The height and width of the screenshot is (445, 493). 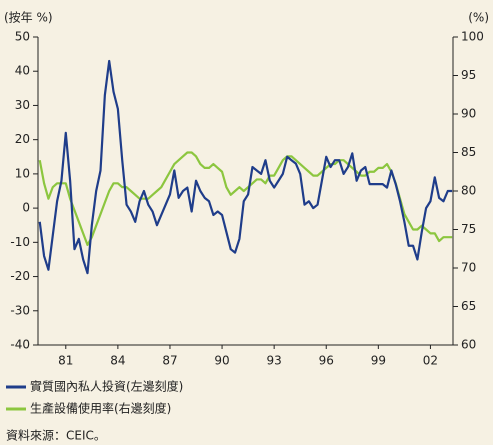 I want to click on y-tick-label: 20, so click(x=22, y=139).